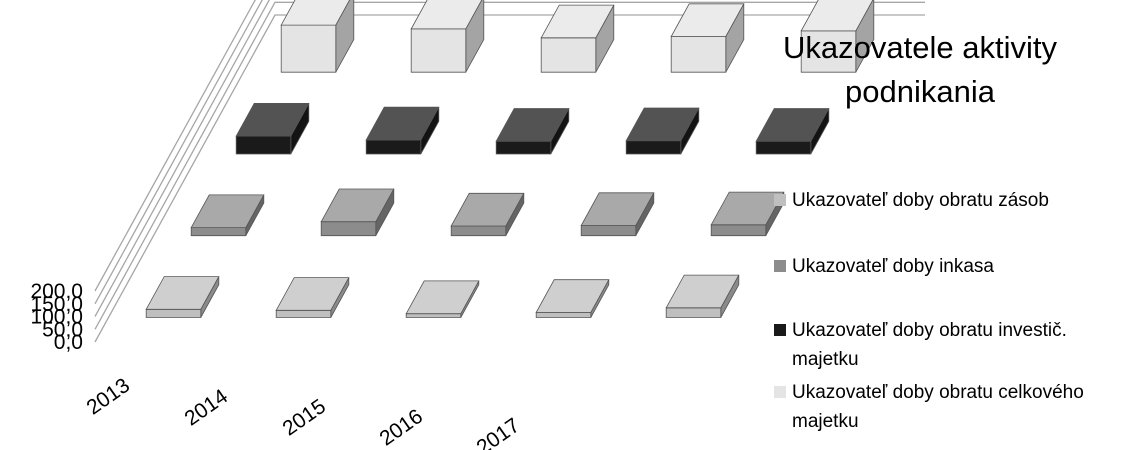 The height and width of the screenshot is (450, 1133). Describe the element at coordinates (929, 330) in the screenshot. I see `legend-label: Ukazovateľ doby obratu investič.` at that location.